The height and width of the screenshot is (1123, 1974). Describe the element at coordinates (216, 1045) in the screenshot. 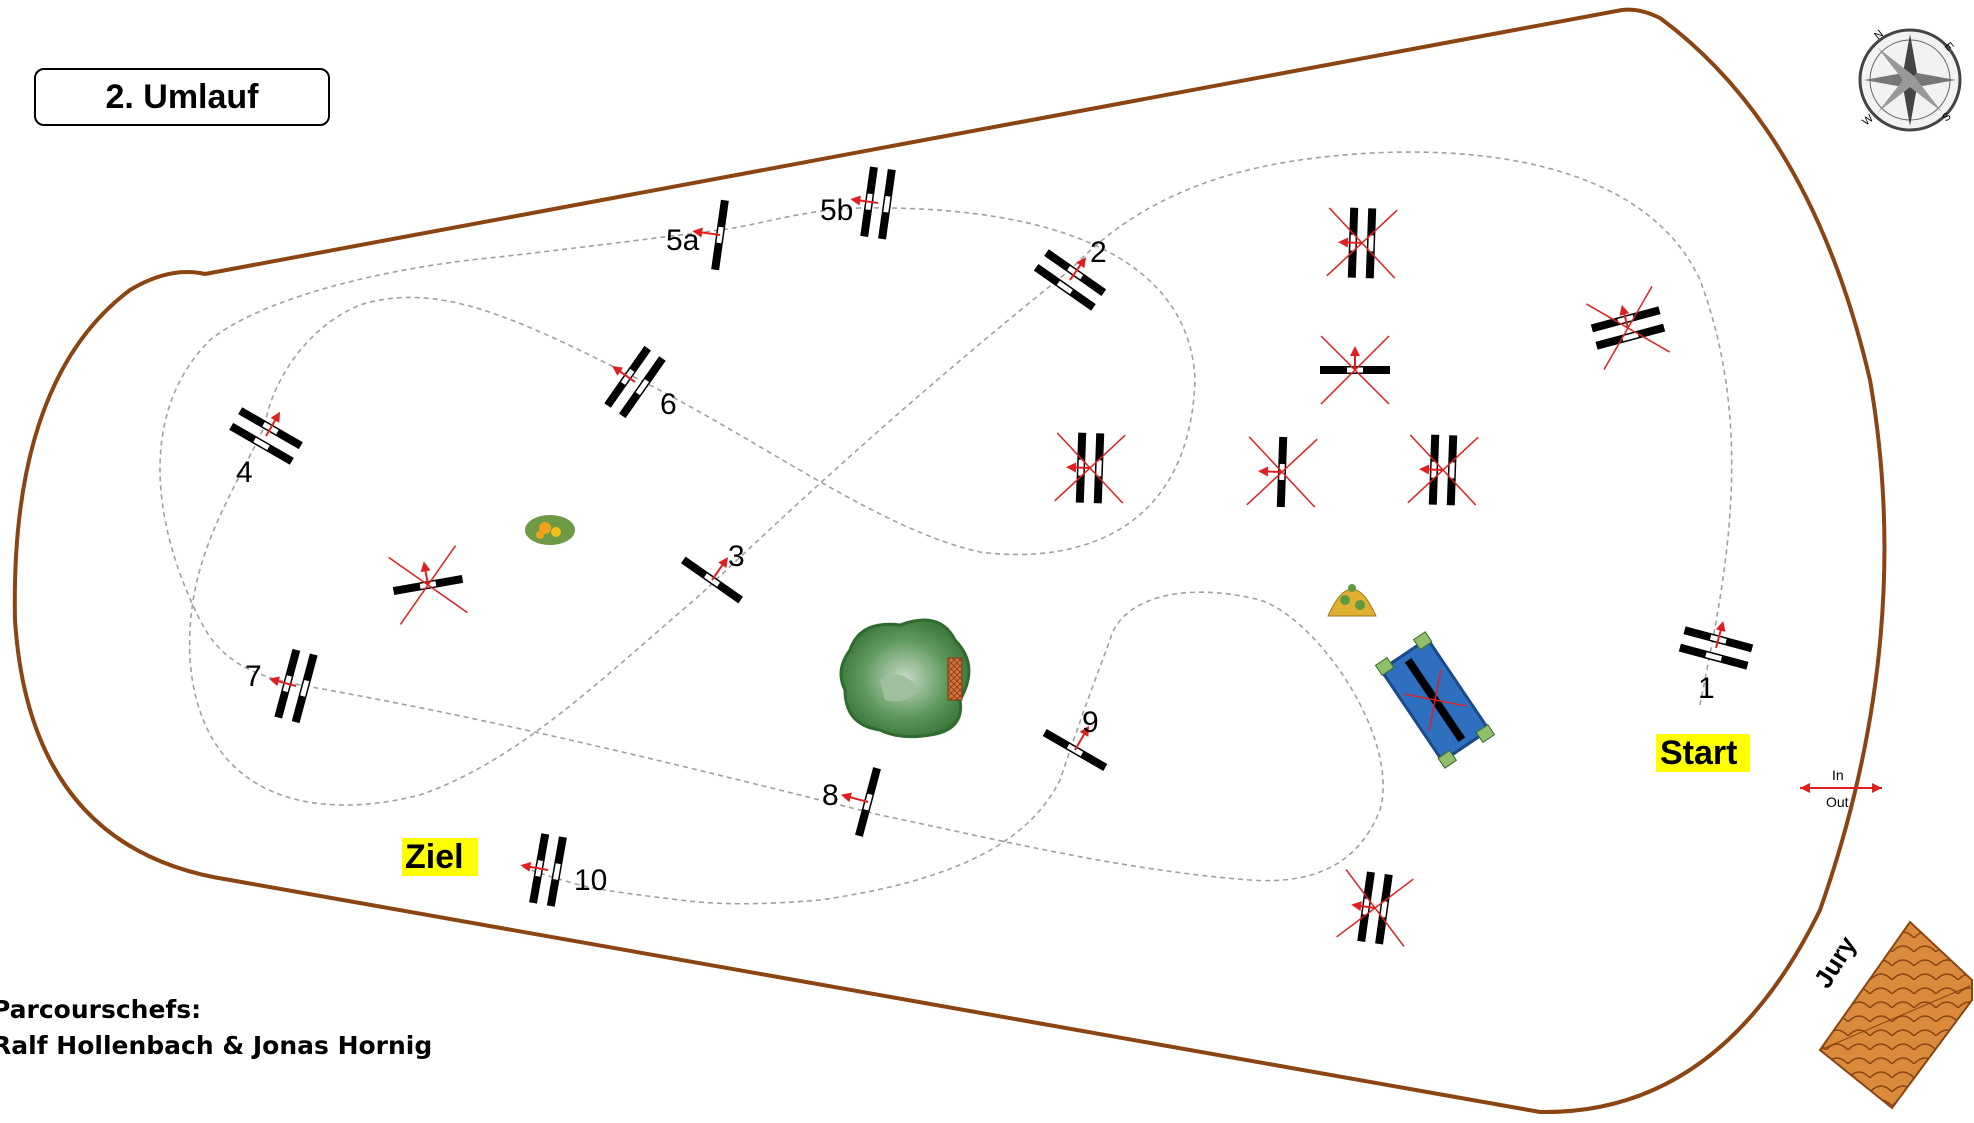

I see `credits-names: Ralf Hollenbach & Jonas Hornig` at that location.